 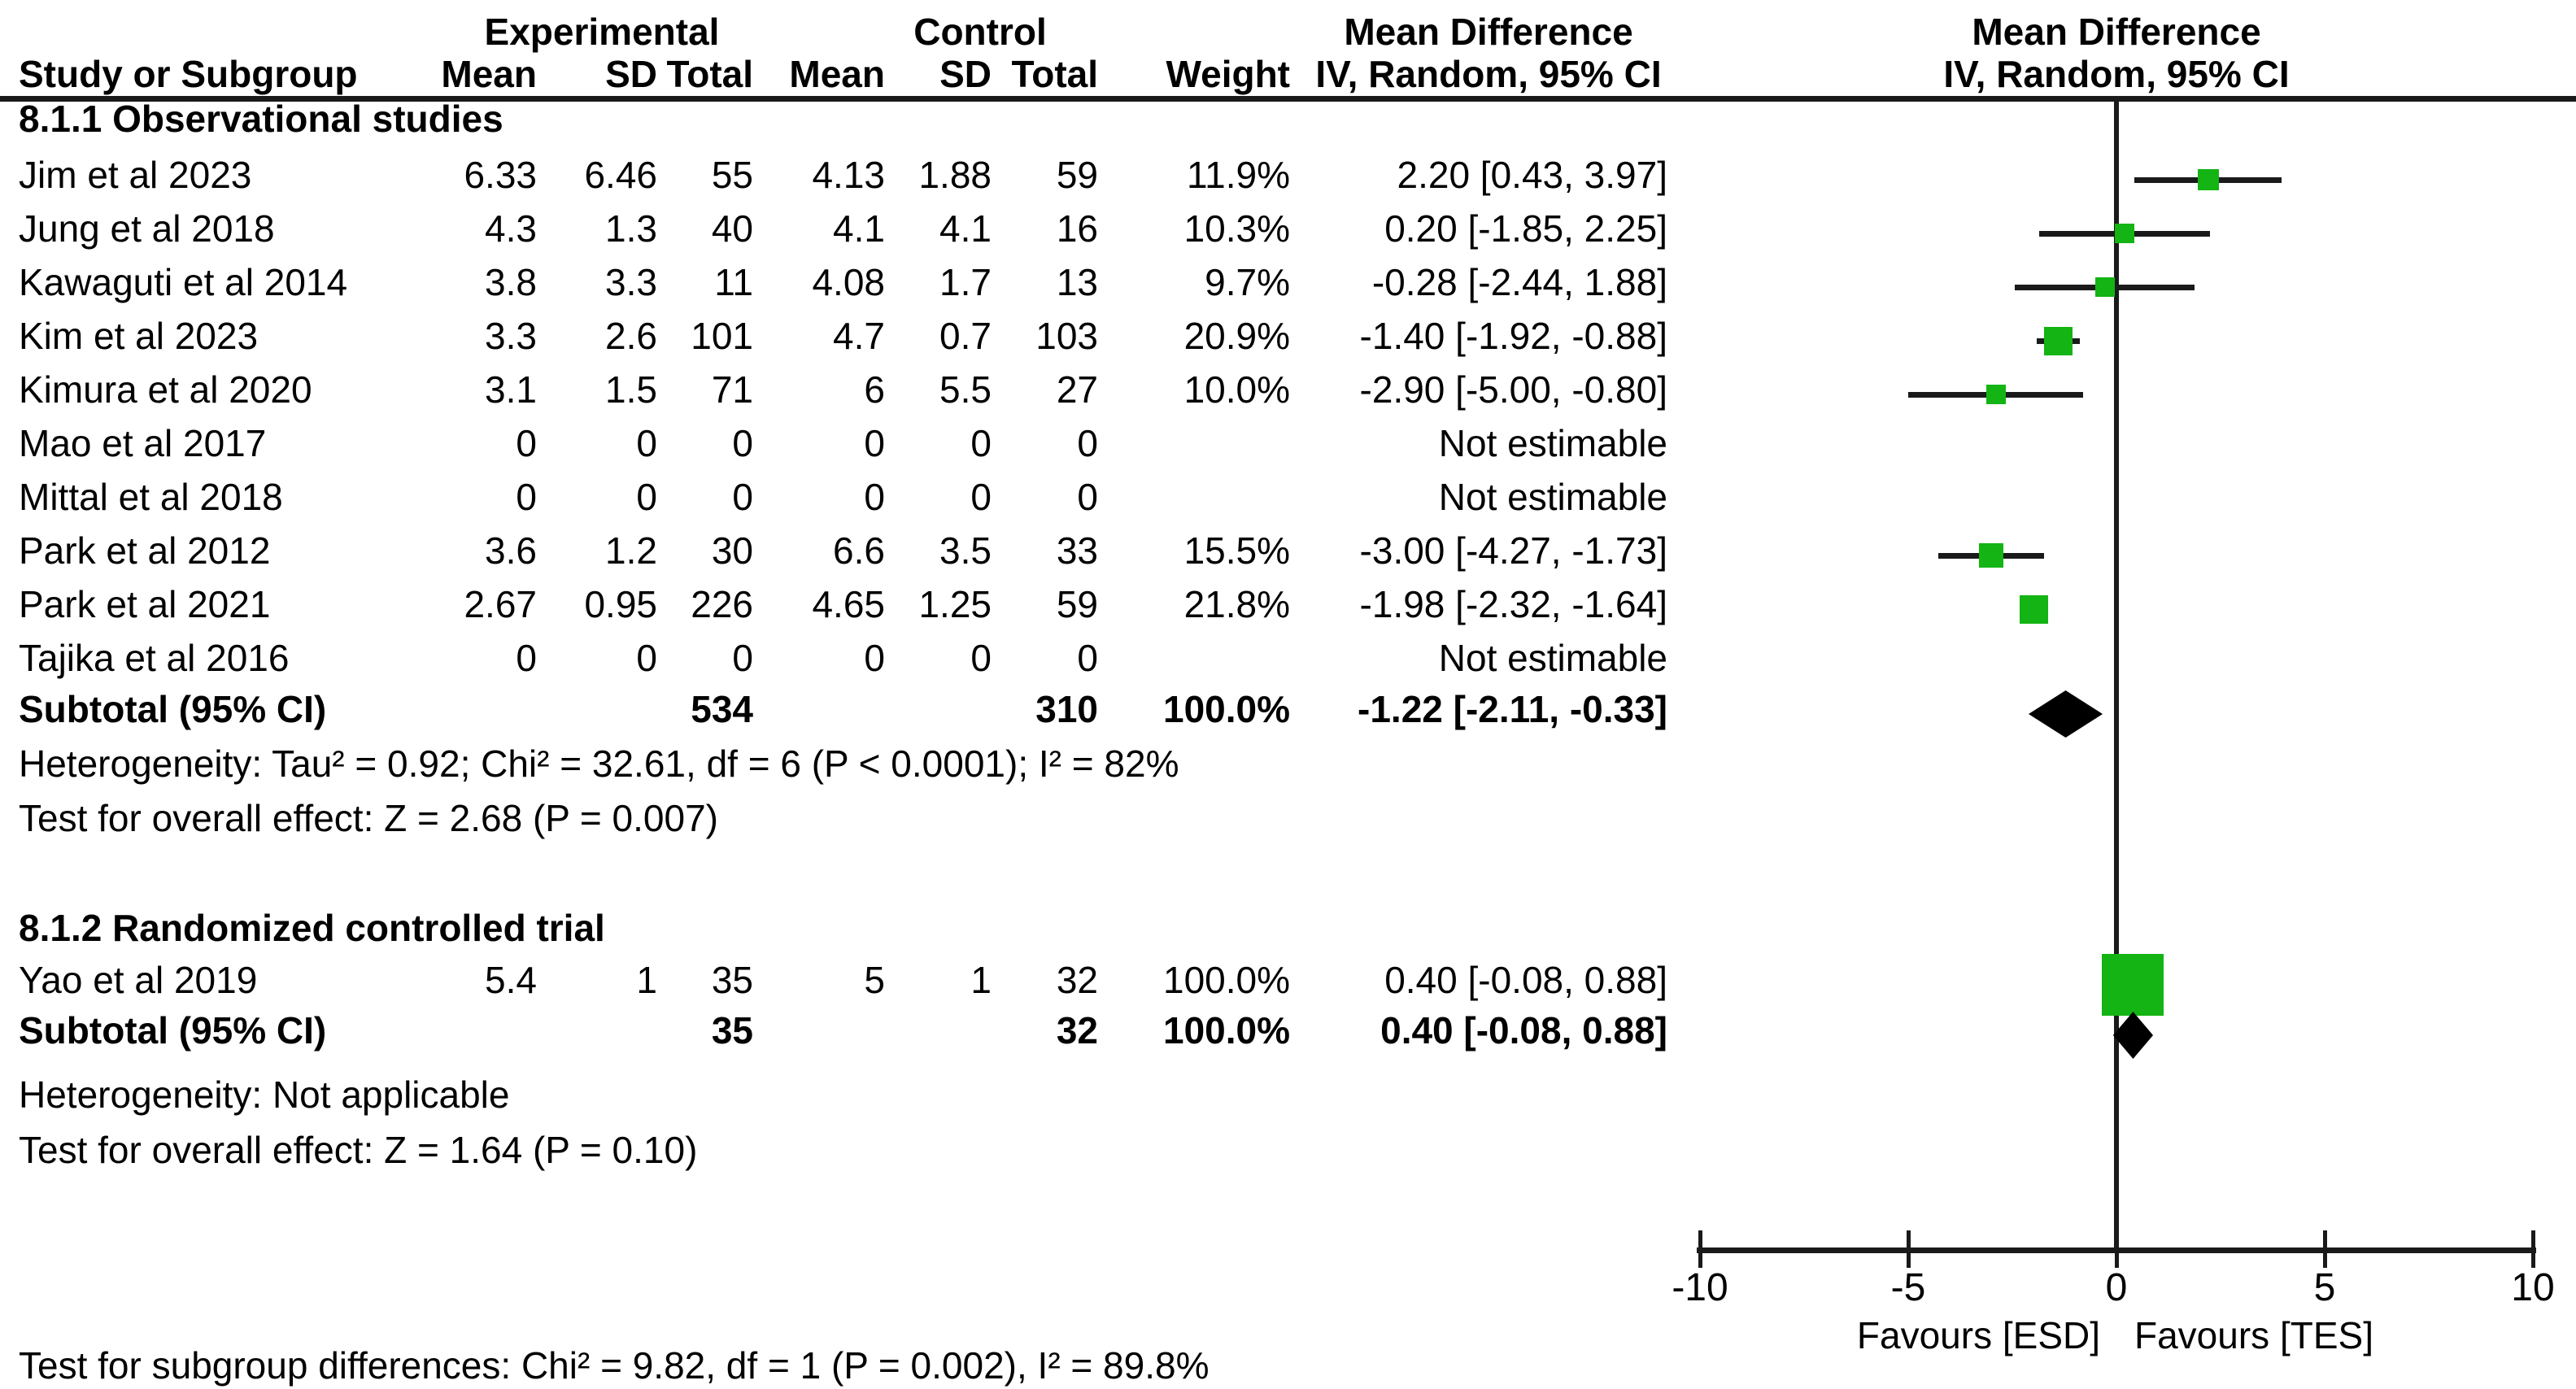 What do you see at coordinates (965, 282) in the screenshot?
I see `cell-ctrl-sd: 1.7` at bounding box center [965, 282].